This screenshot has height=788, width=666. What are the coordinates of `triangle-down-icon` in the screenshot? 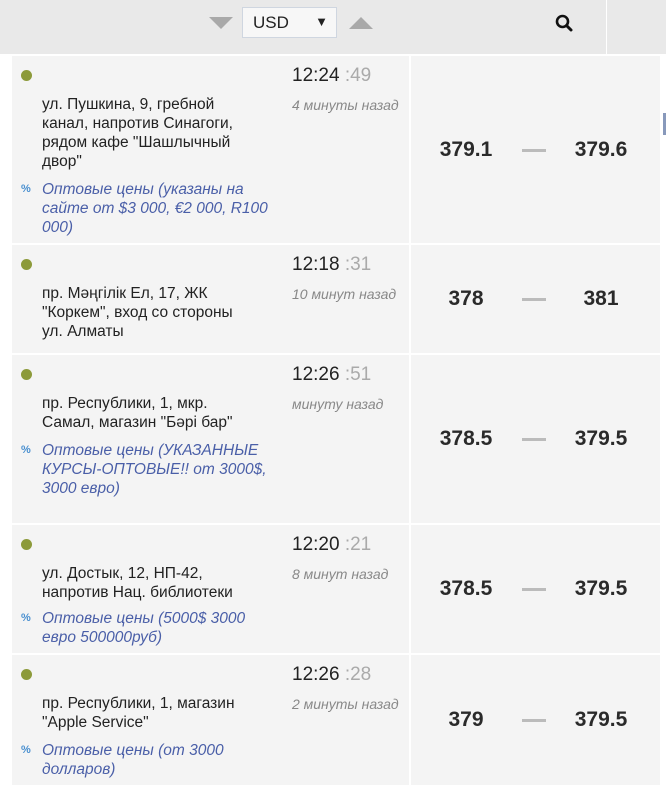 It's located at (221, 23).